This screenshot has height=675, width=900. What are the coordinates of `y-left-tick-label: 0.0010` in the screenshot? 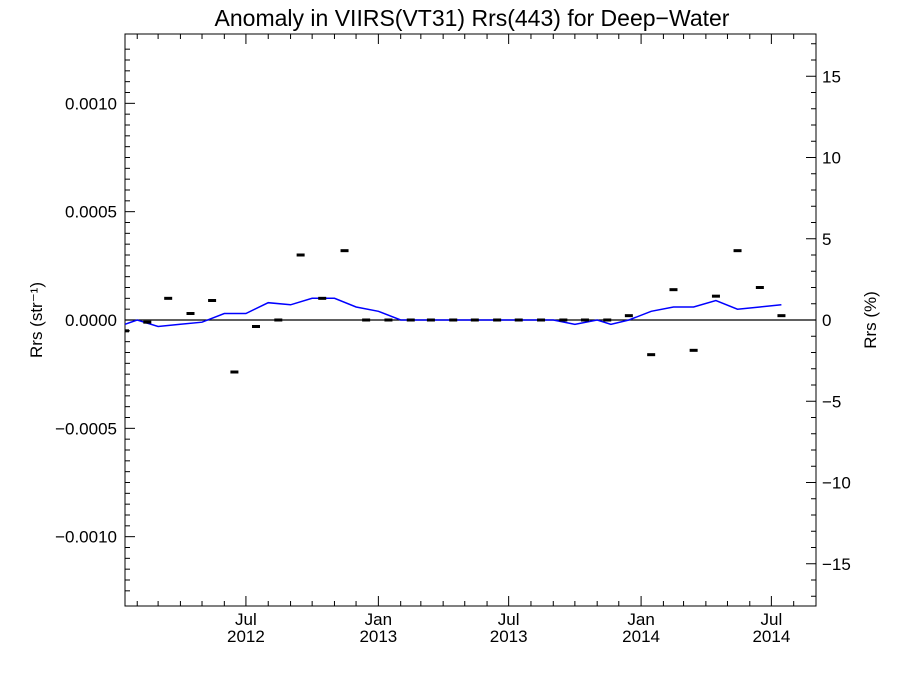 It's located at (91, 103).